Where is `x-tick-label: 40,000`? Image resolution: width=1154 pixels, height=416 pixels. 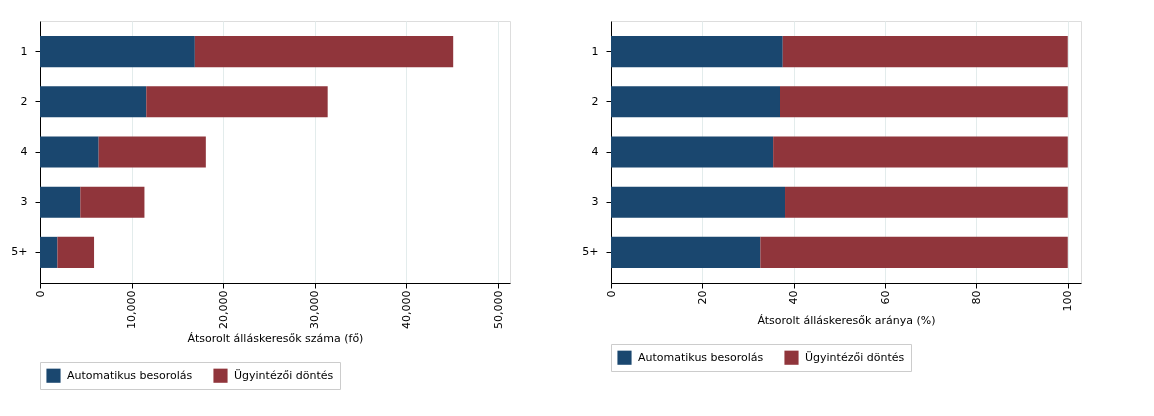 x-tick-label: 40,000 is located at coordinates (406, 309).